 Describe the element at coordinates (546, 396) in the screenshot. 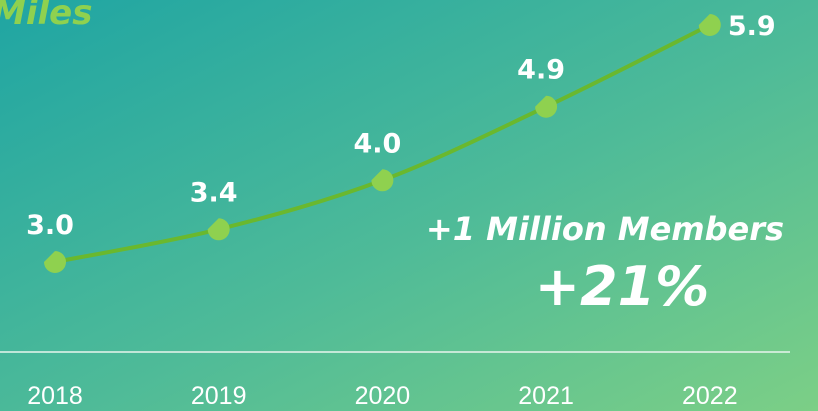

I see `x-tick-label: 2021` at that location.